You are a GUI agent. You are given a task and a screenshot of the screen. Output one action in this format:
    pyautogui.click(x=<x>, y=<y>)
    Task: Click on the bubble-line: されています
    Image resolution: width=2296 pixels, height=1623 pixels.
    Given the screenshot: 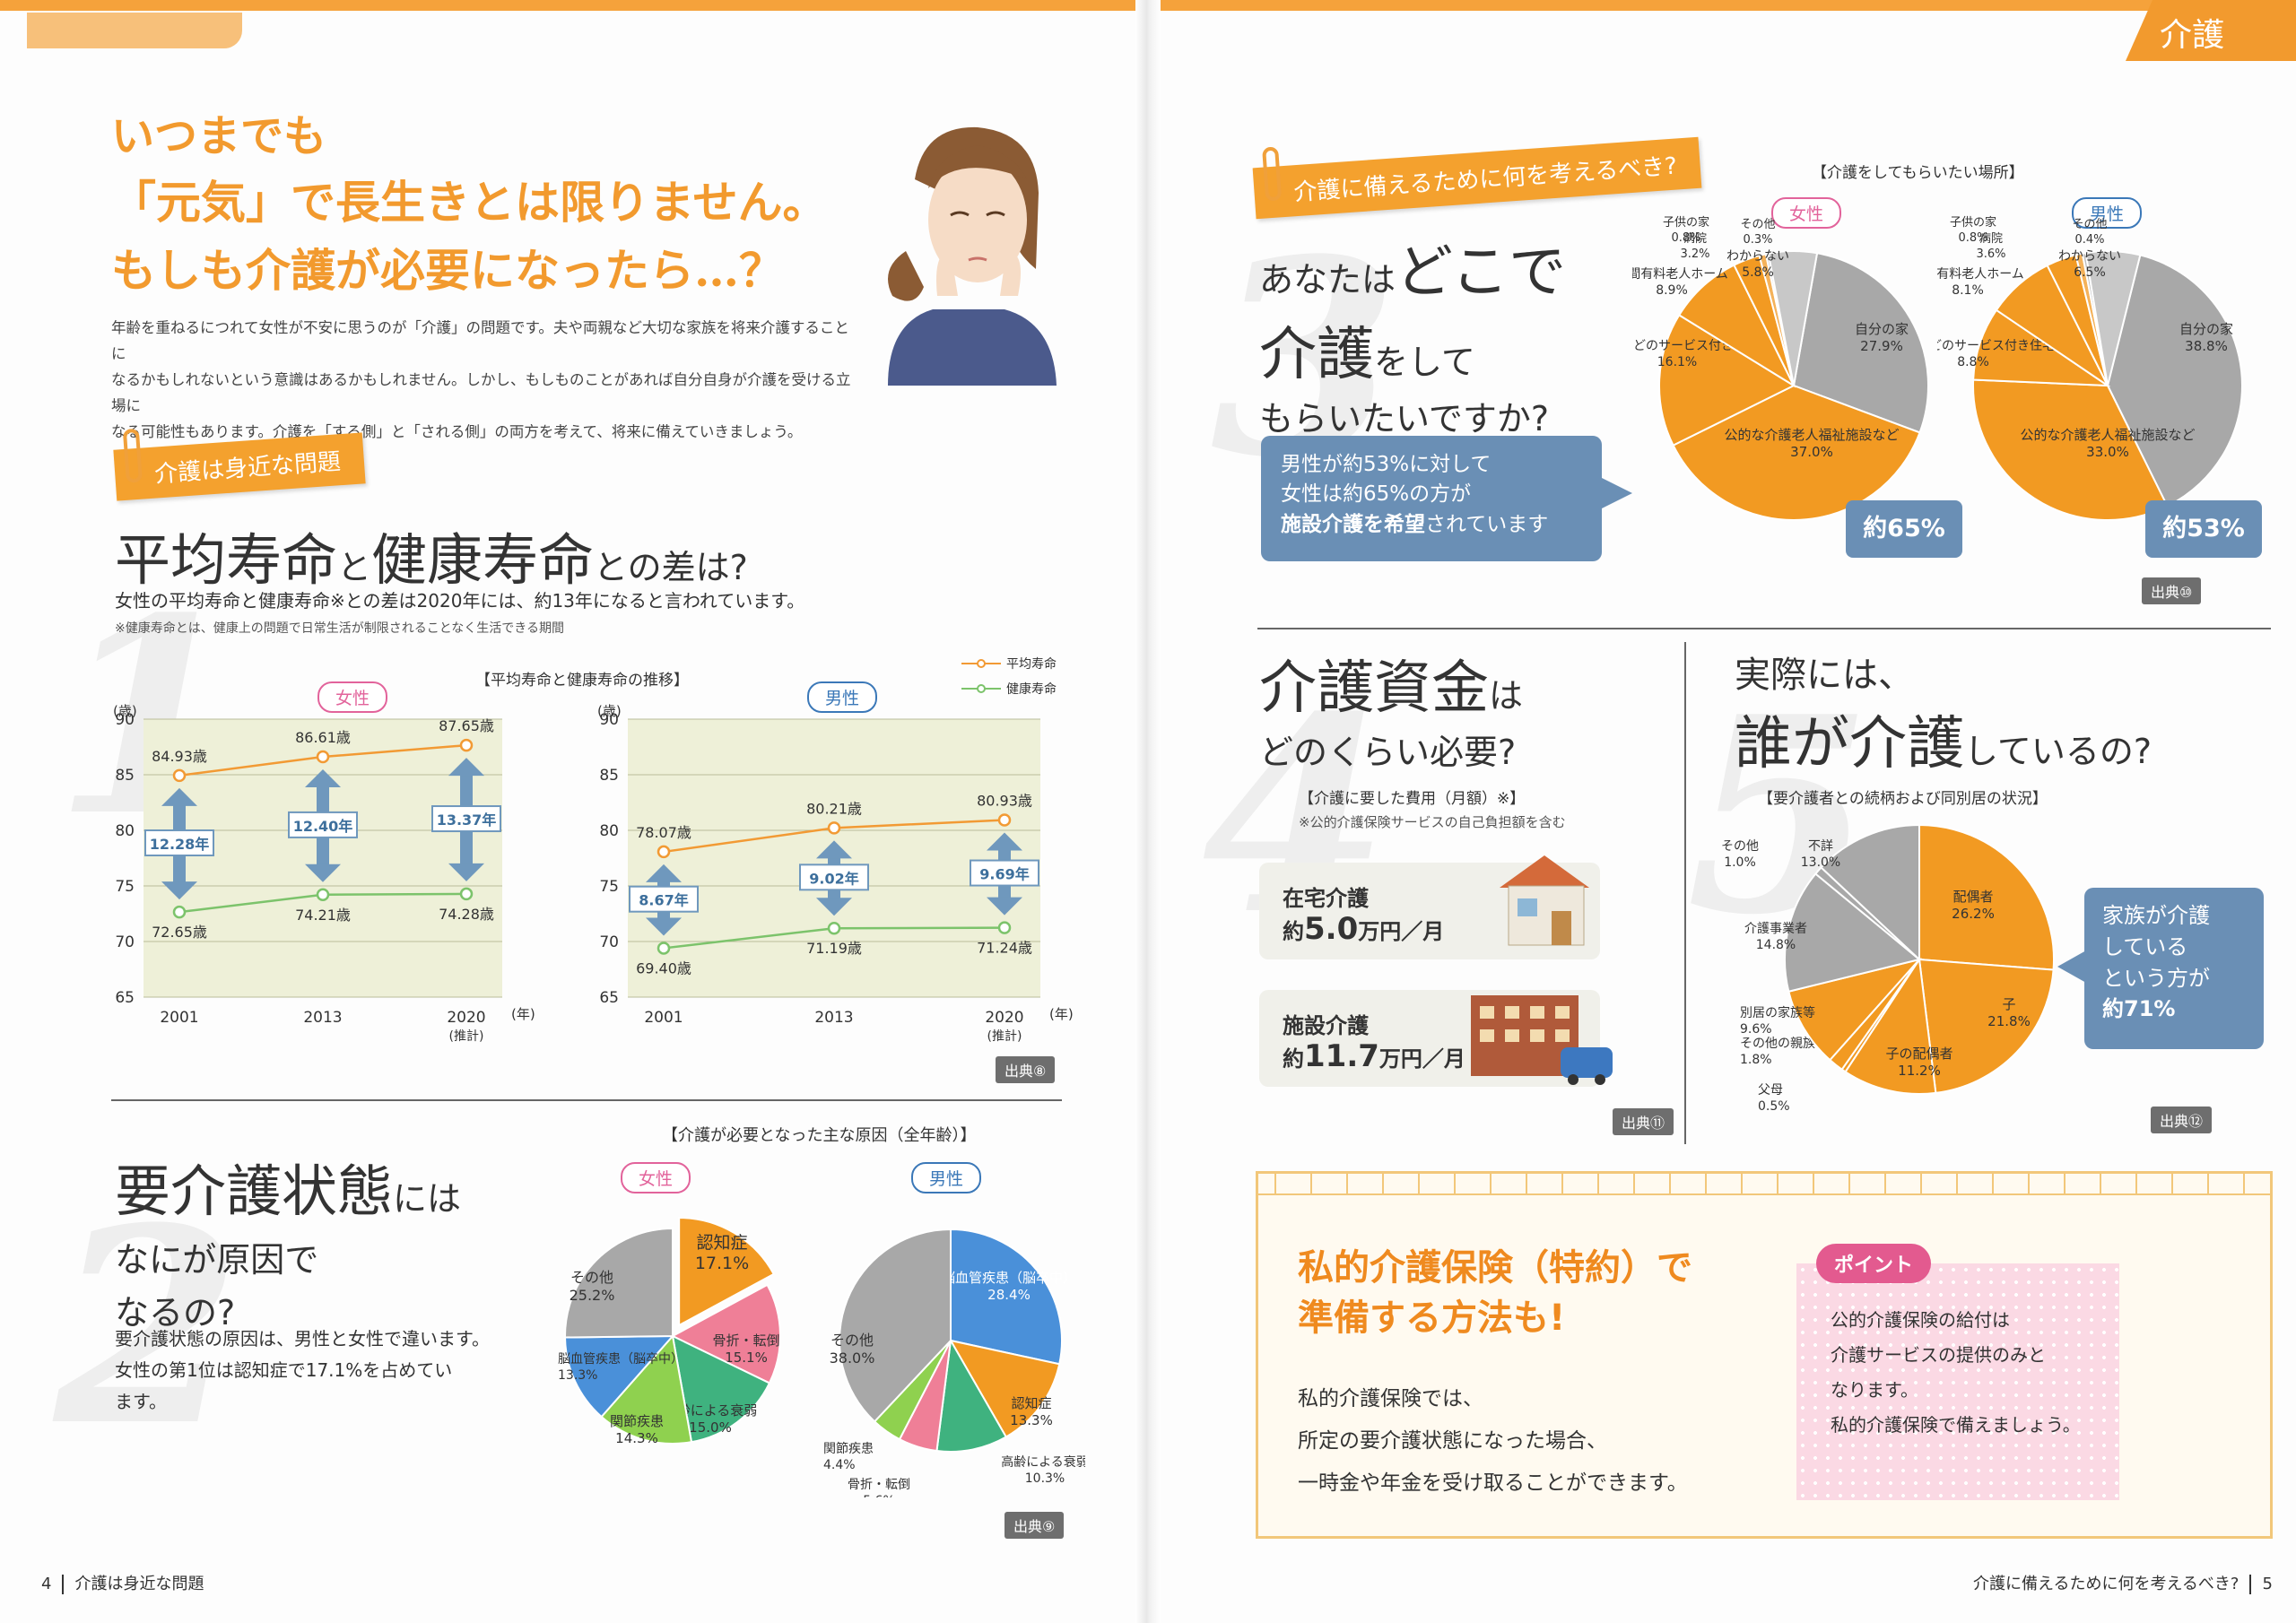 What is the action you would take?
    pyautogui.click(x=1487, y=524)
    